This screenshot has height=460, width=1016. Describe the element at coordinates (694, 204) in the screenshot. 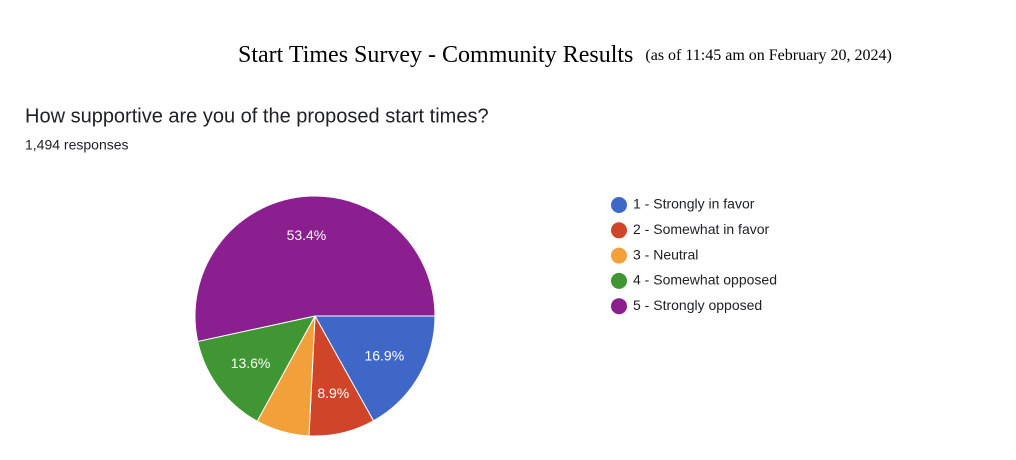

I see `legend-label: 1 - Strongly in favor` at that location.